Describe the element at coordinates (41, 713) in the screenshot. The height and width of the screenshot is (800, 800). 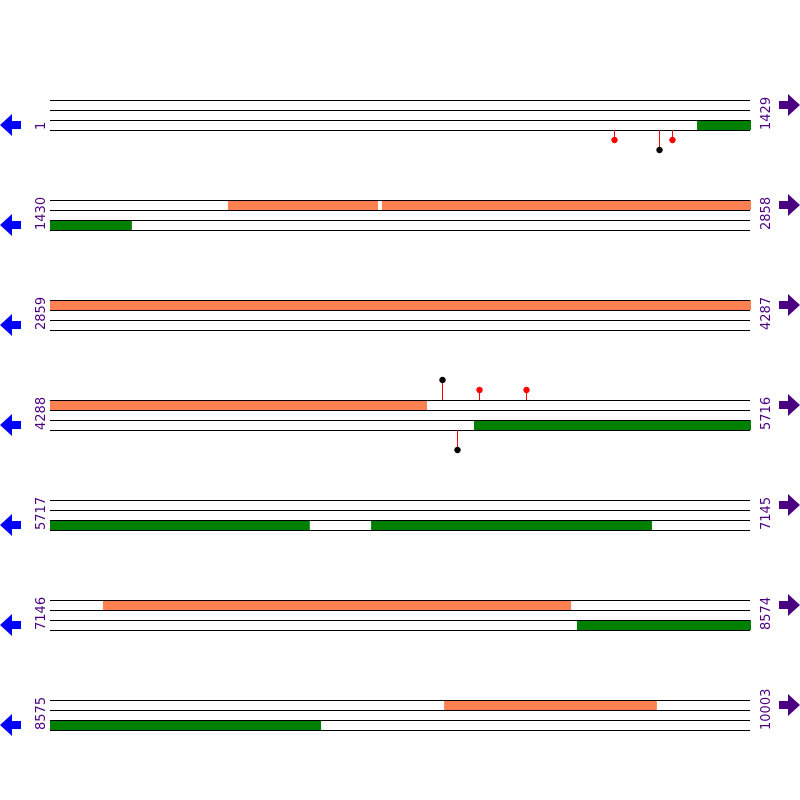
I see `row-start-label: 8575` at that location.